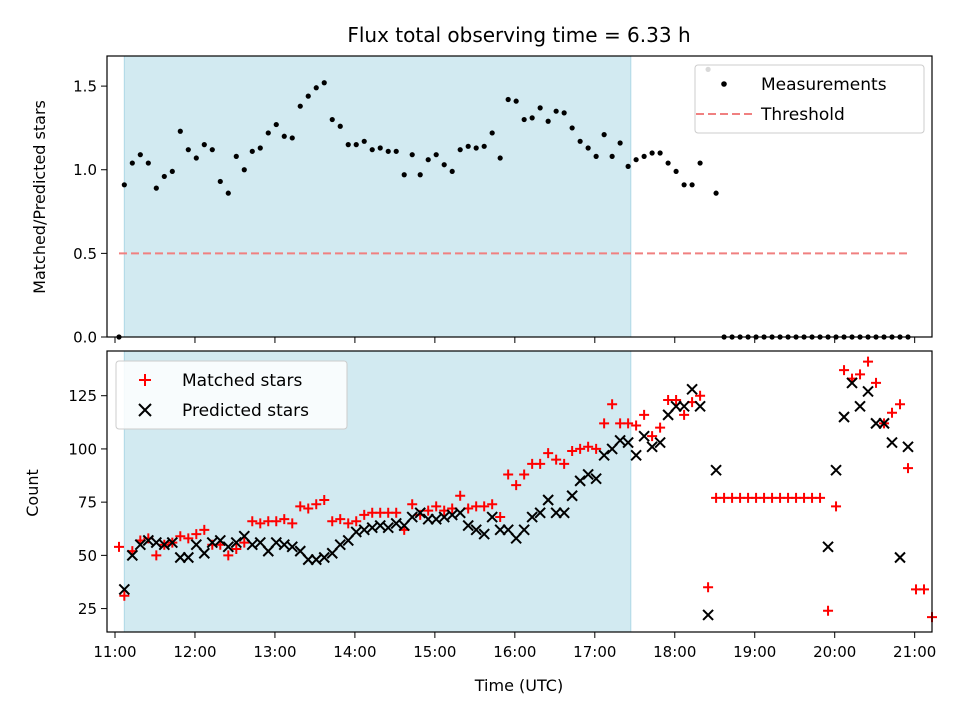  I want to click on y-tick-label: 1.0, so click(85, 170).